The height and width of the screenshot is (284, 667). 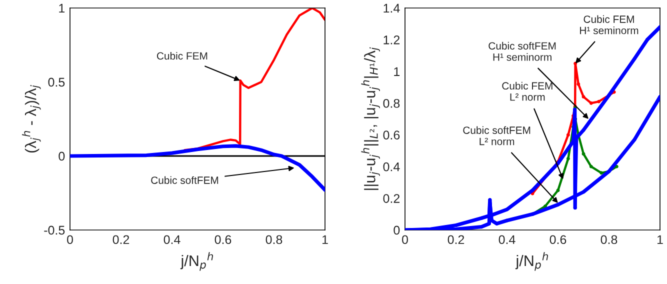 What do you see at coordinates (182, 56) in the screenshot?
I see `annotation: Cubic FEM` at bounding box center [182, 56].